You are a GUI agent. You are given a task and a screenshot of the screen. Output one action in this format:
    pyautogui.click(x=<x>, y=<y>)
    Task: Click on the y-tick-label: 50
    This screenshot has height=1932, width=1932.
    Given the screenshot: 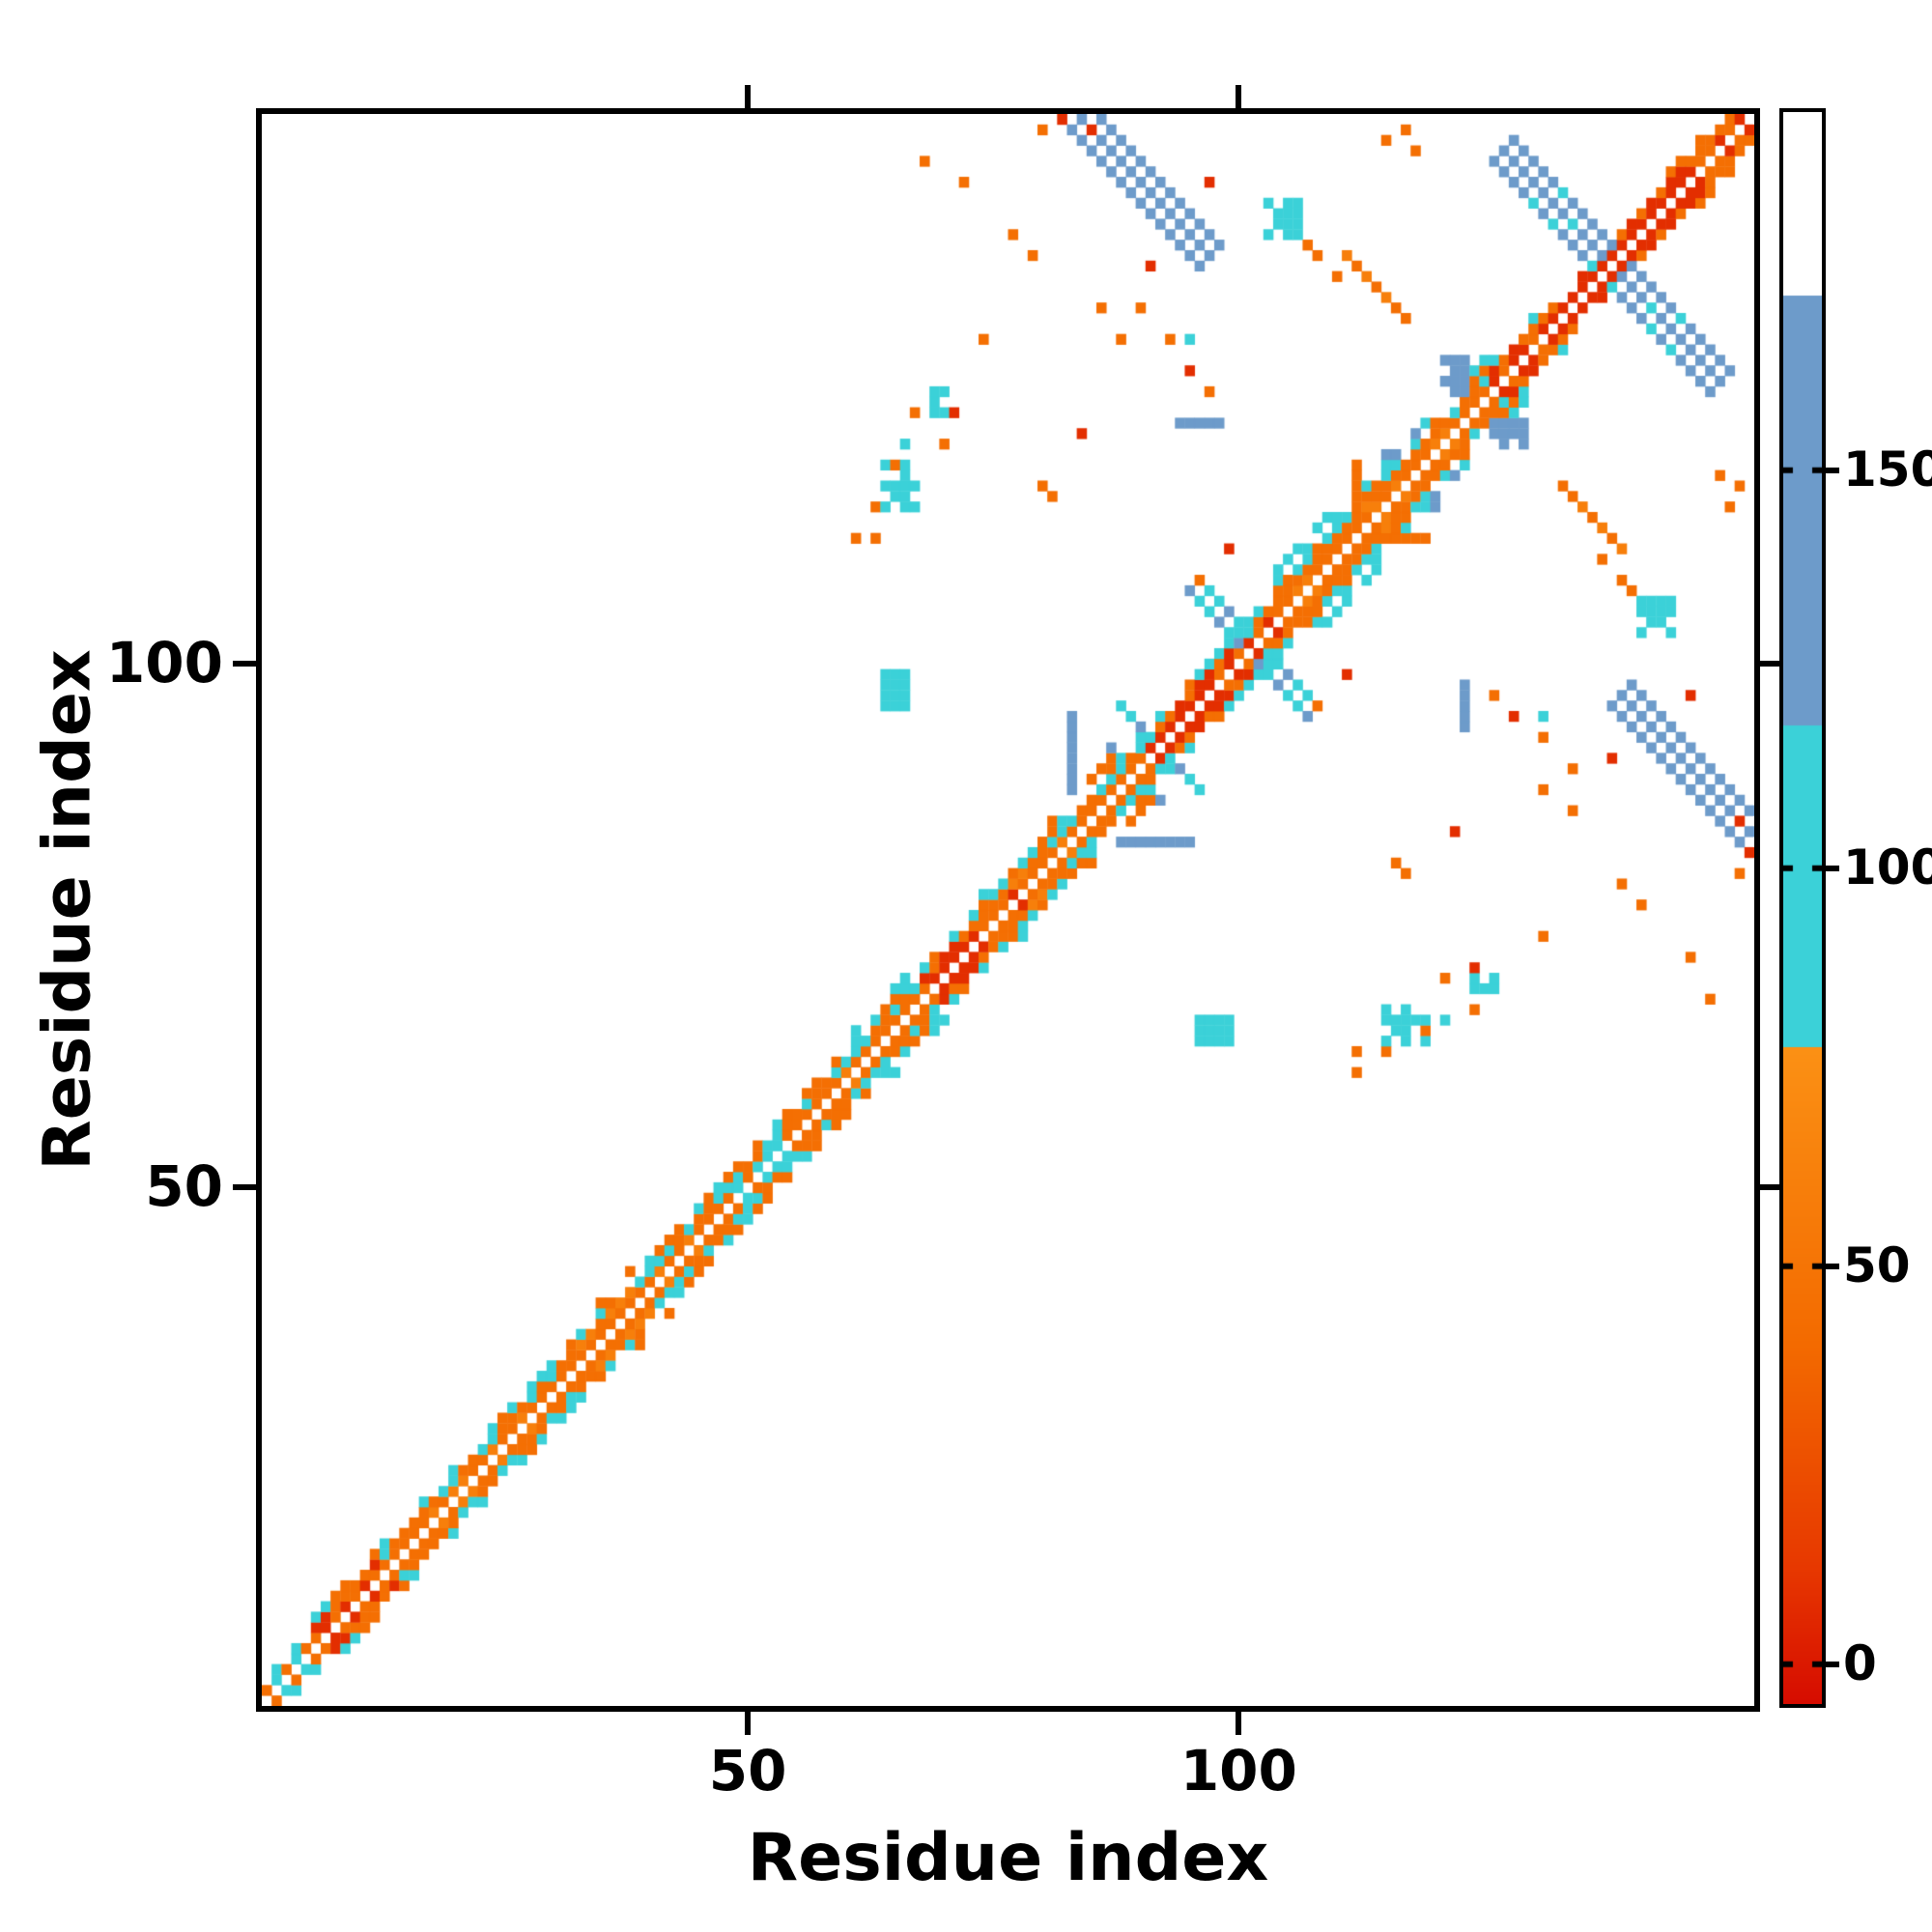 What is the action you would take?
    pyautogui.click(x=184, y=1186)
    